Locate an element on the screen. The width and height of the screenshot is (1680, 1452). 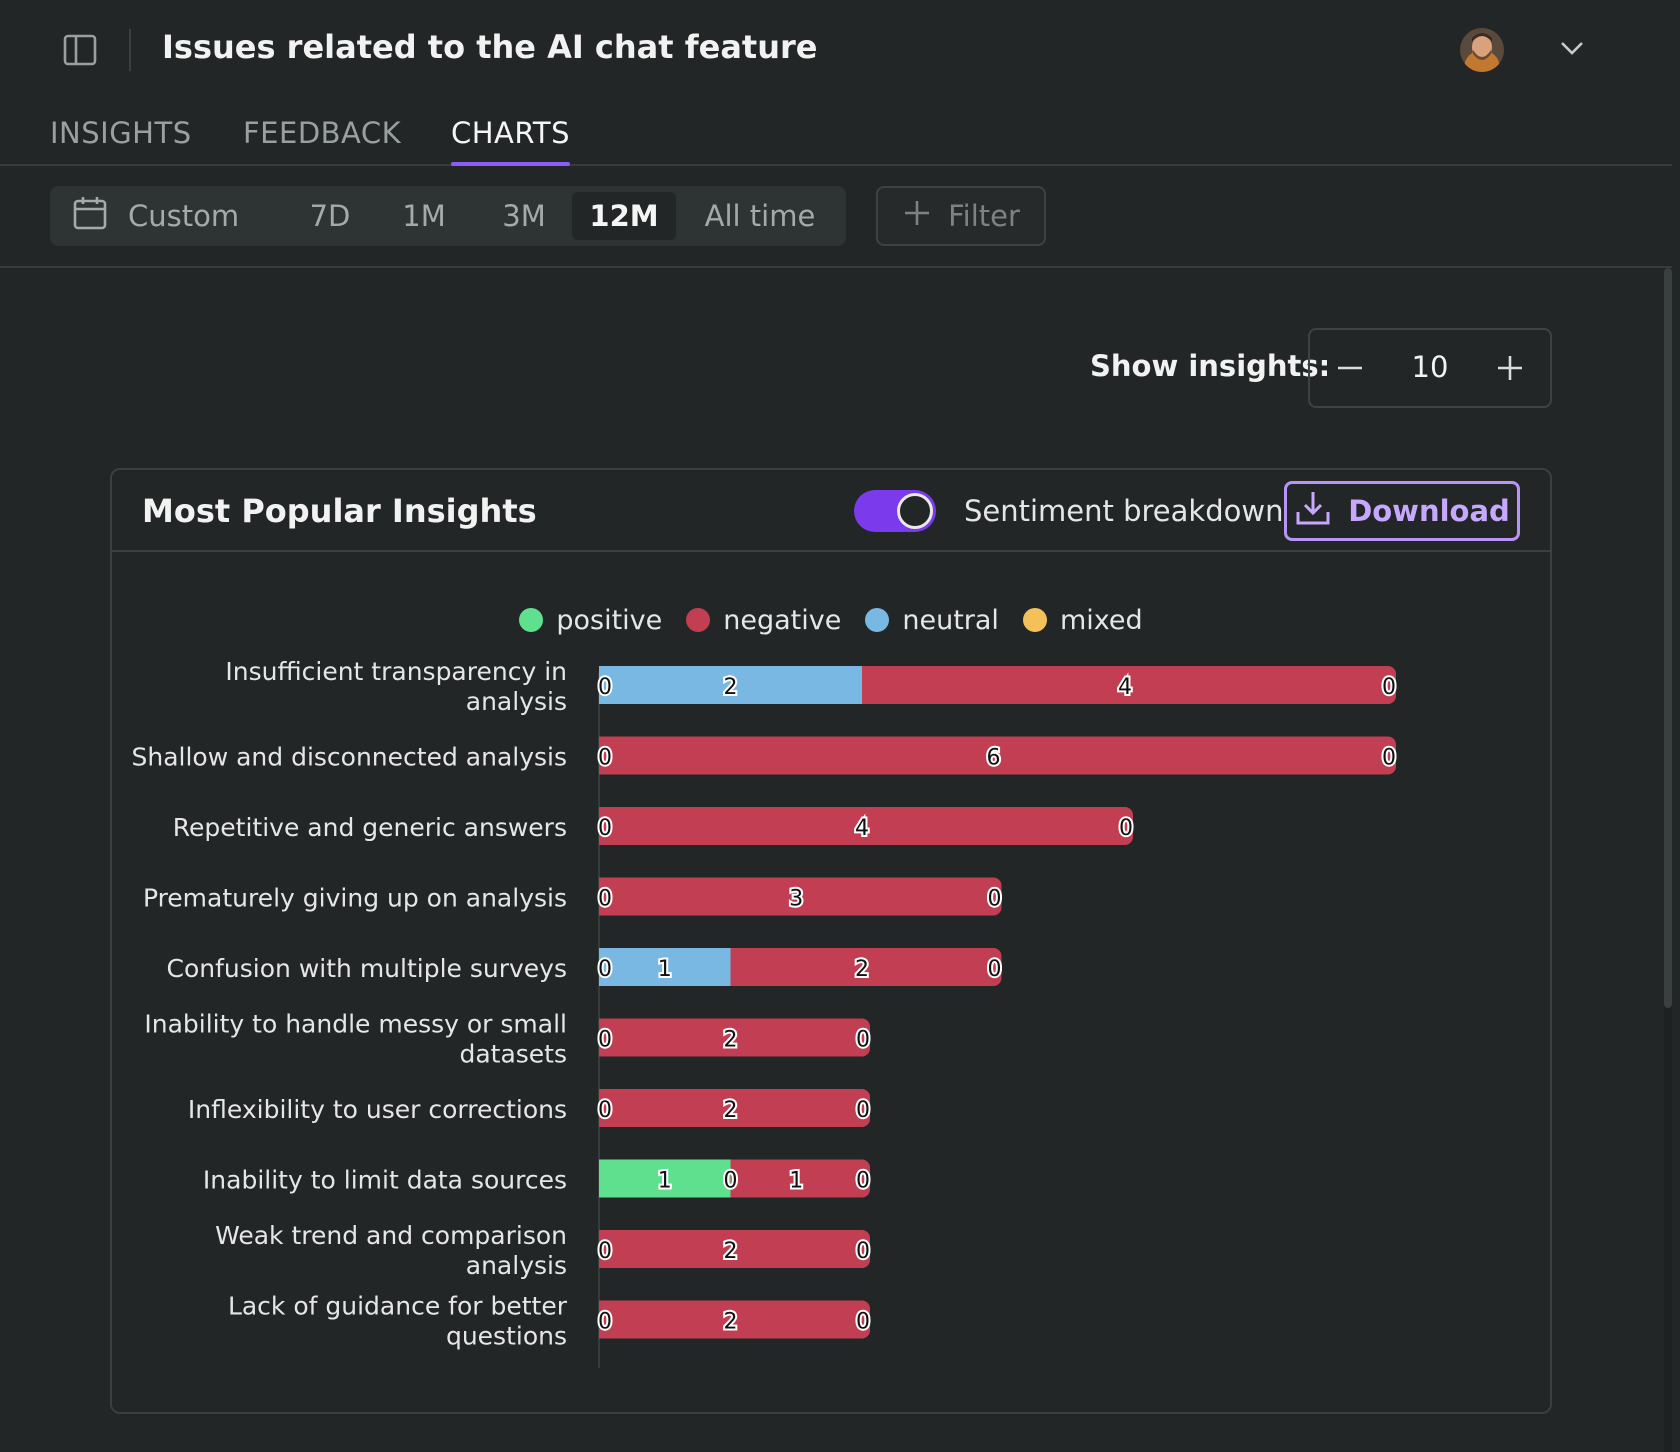
range-custom: Custom is located at coordinates (172, 216).